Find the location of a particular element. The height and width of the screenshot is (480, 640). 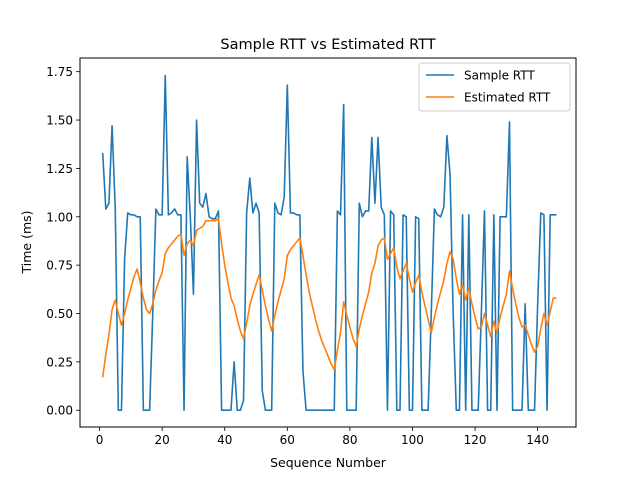

y-axis-label: Time (ms) is located at coordinates (26, 242).